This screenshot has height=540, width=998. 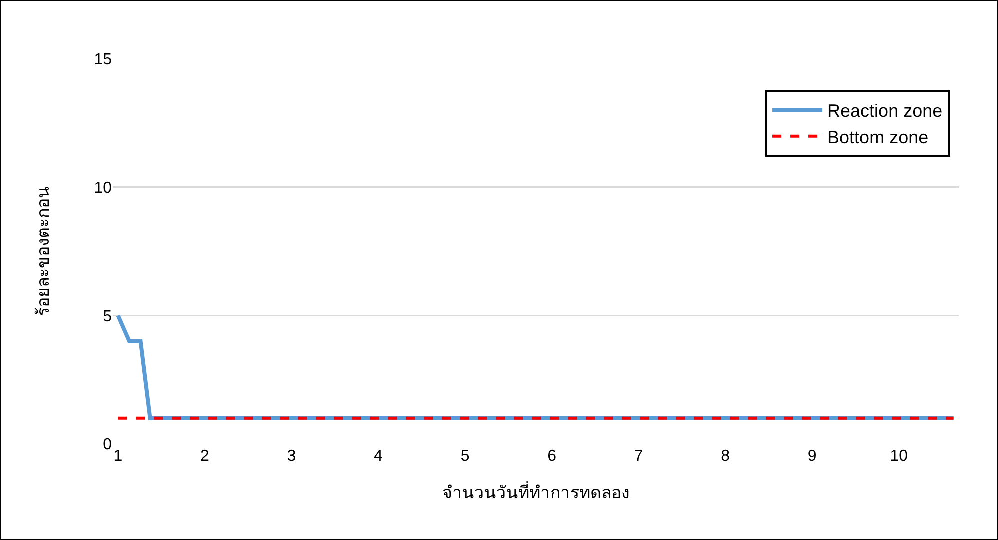 I want to click on x-tick-label: 7, so click(x=639, y=456).